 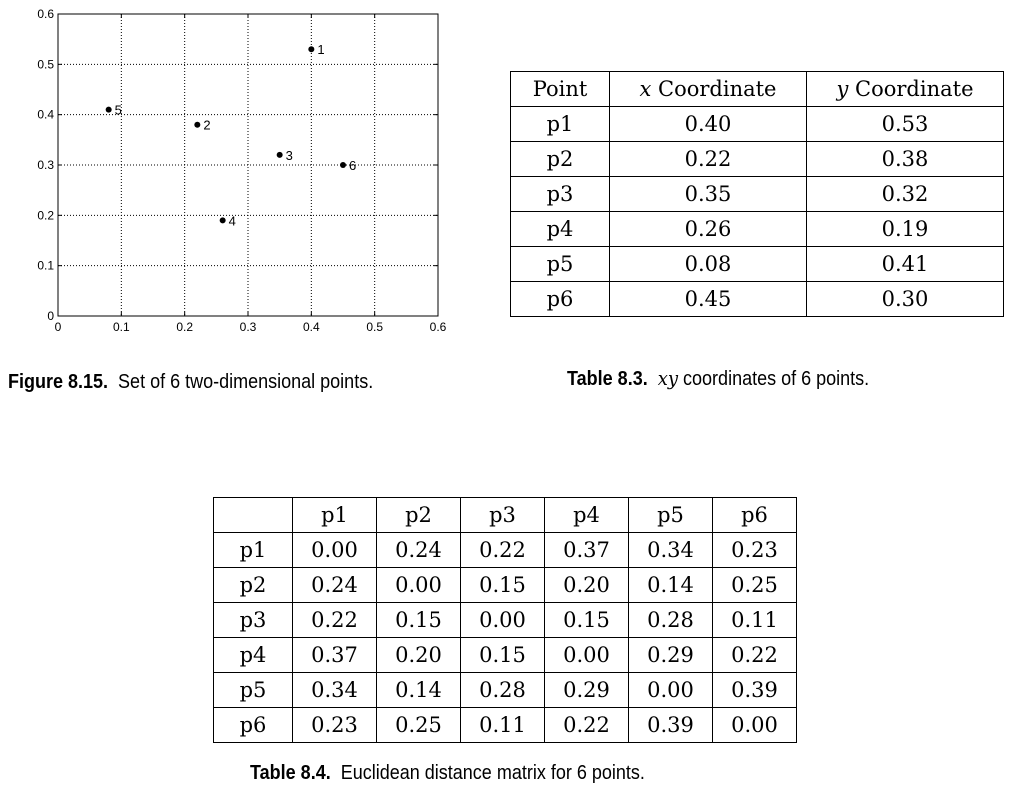 I want to click on distance-row-header: p5, so click(x=253, y=690).